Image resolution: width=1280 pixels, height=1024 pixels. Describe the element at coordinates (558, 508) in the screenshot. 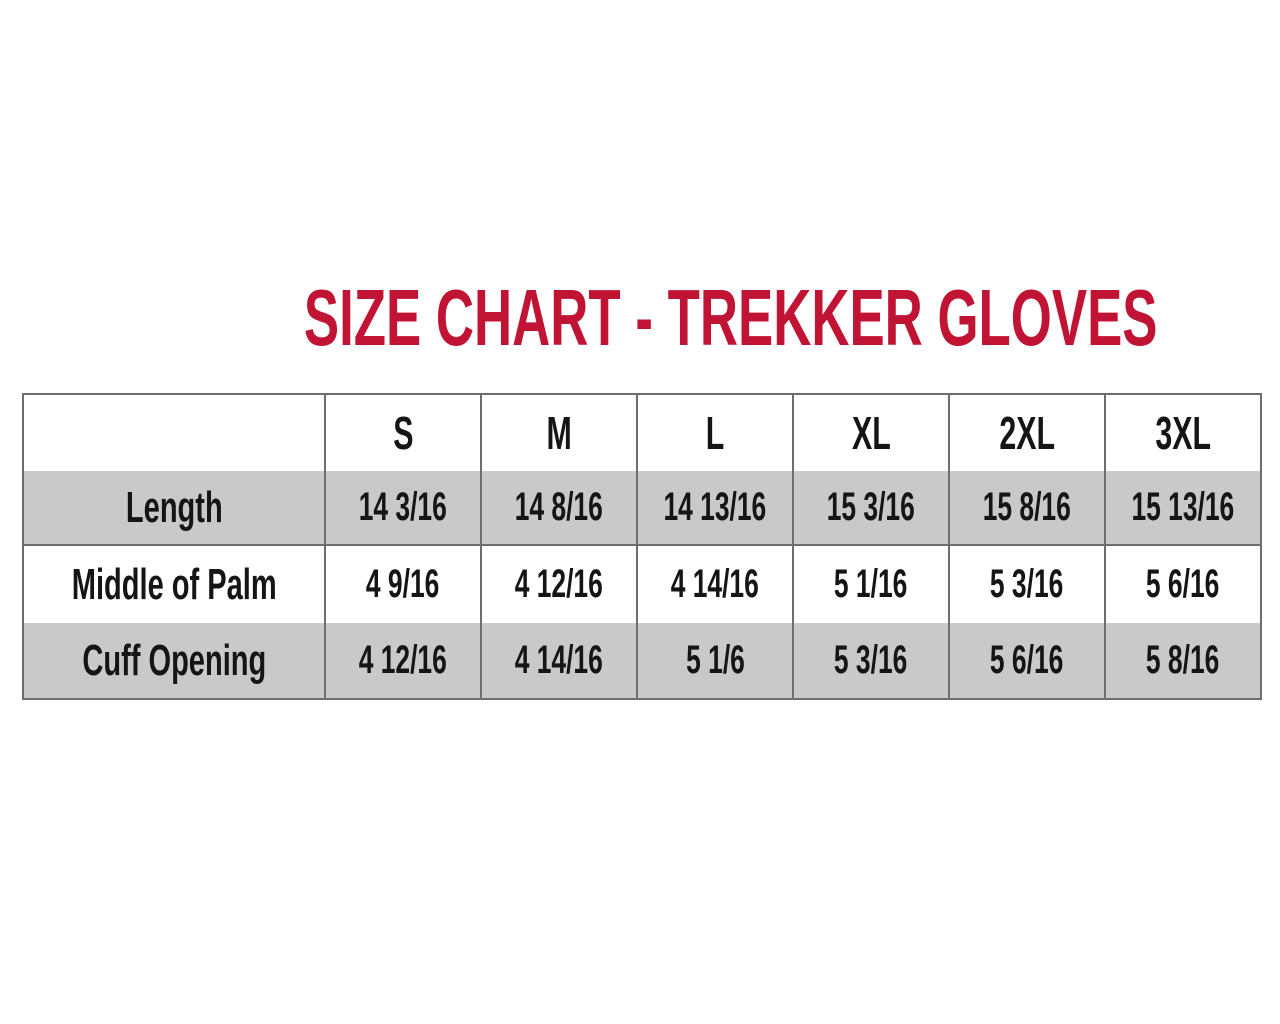

I see `cell-length-m: 14 8/16` at that location.